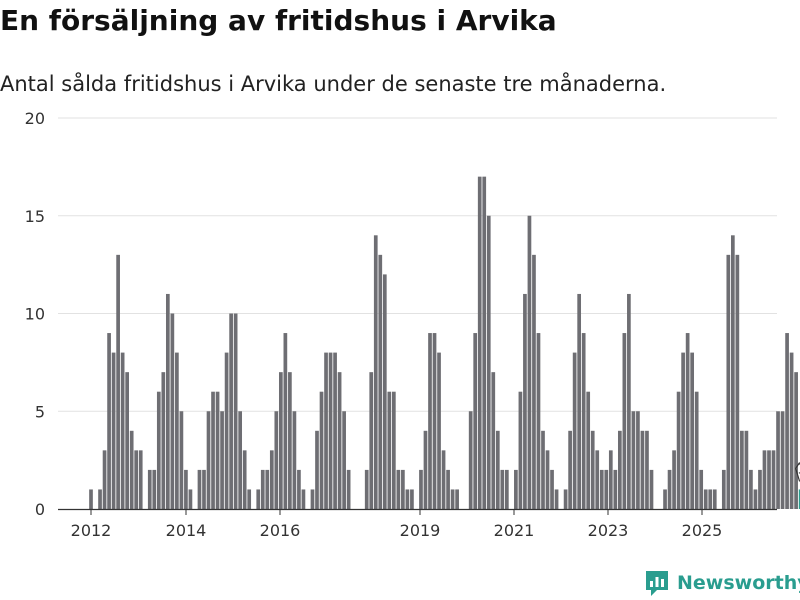 The image size is (800, 600). What do you see at coordinates (91, 530) in the screenshot?
I see `x-tick-label: 2012` at bounding box center [91, 530].